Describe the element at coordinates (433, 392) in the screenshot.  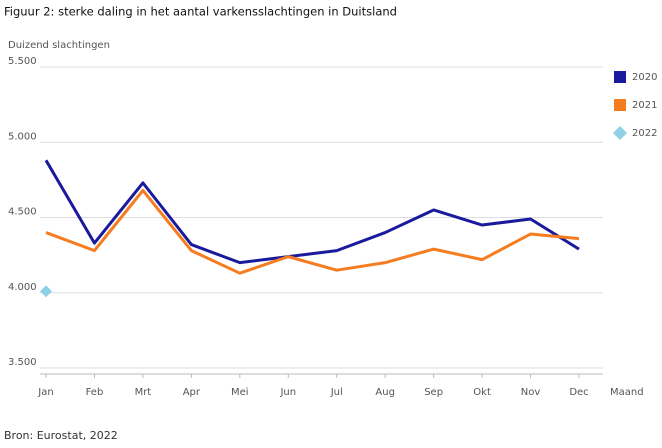
I see `x-tick-label: Sep` at that location.